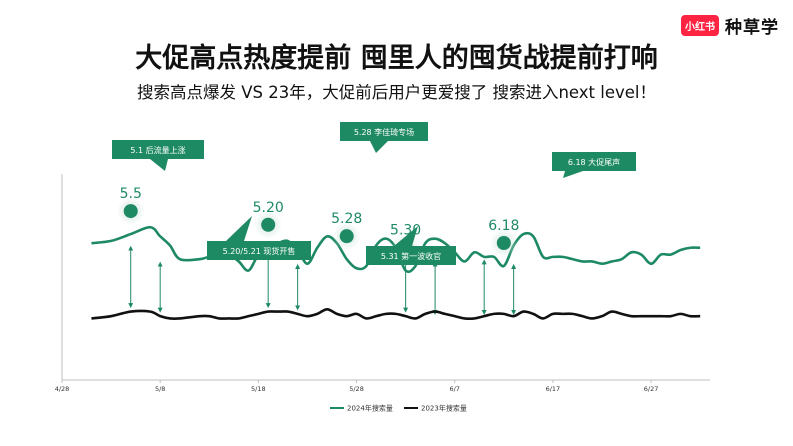  I want to click on brand: 小红书 种草学, so click(730, 25).